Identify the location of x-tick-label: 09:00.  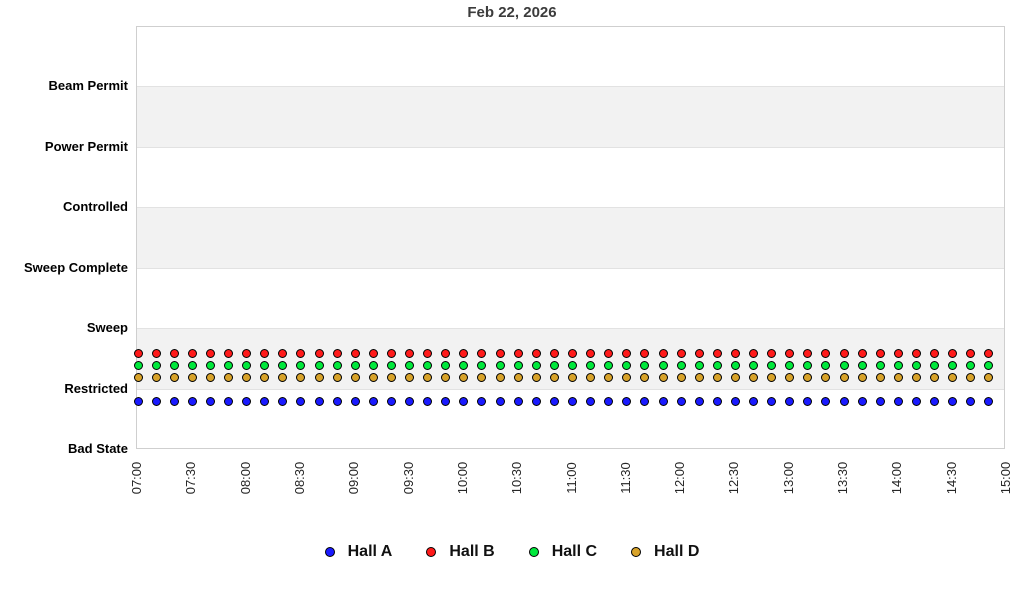
(354, 478).